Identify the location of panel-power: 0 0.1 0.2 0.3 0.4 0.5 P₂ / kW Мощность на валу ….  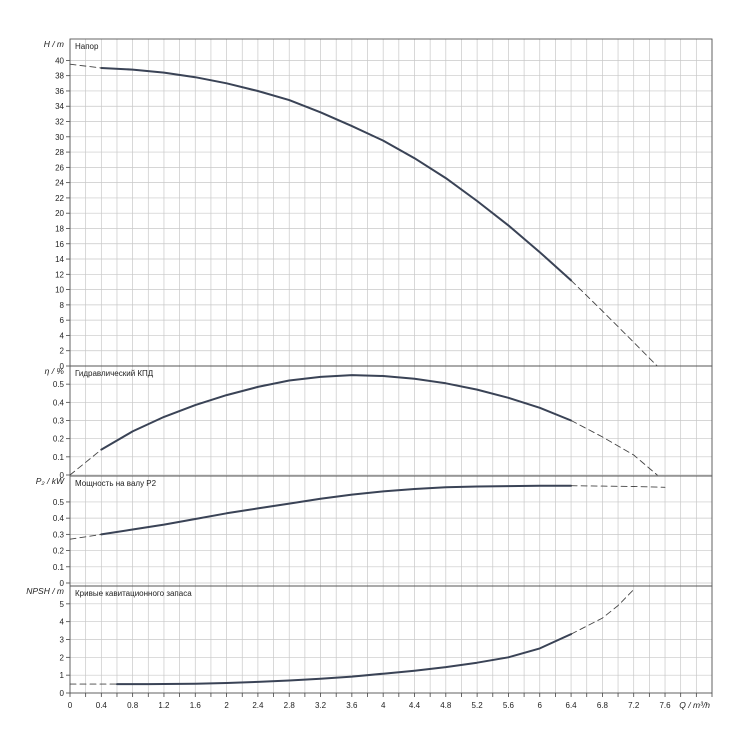
(374, 531).